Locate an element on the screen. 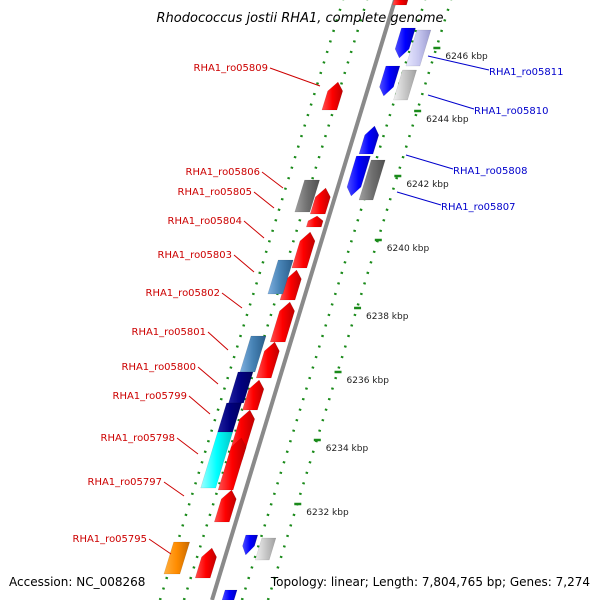 The width and height of the screenshot is (600, 600). gene-label: RHA1_ro05795 is located at coordinates (110, 539).